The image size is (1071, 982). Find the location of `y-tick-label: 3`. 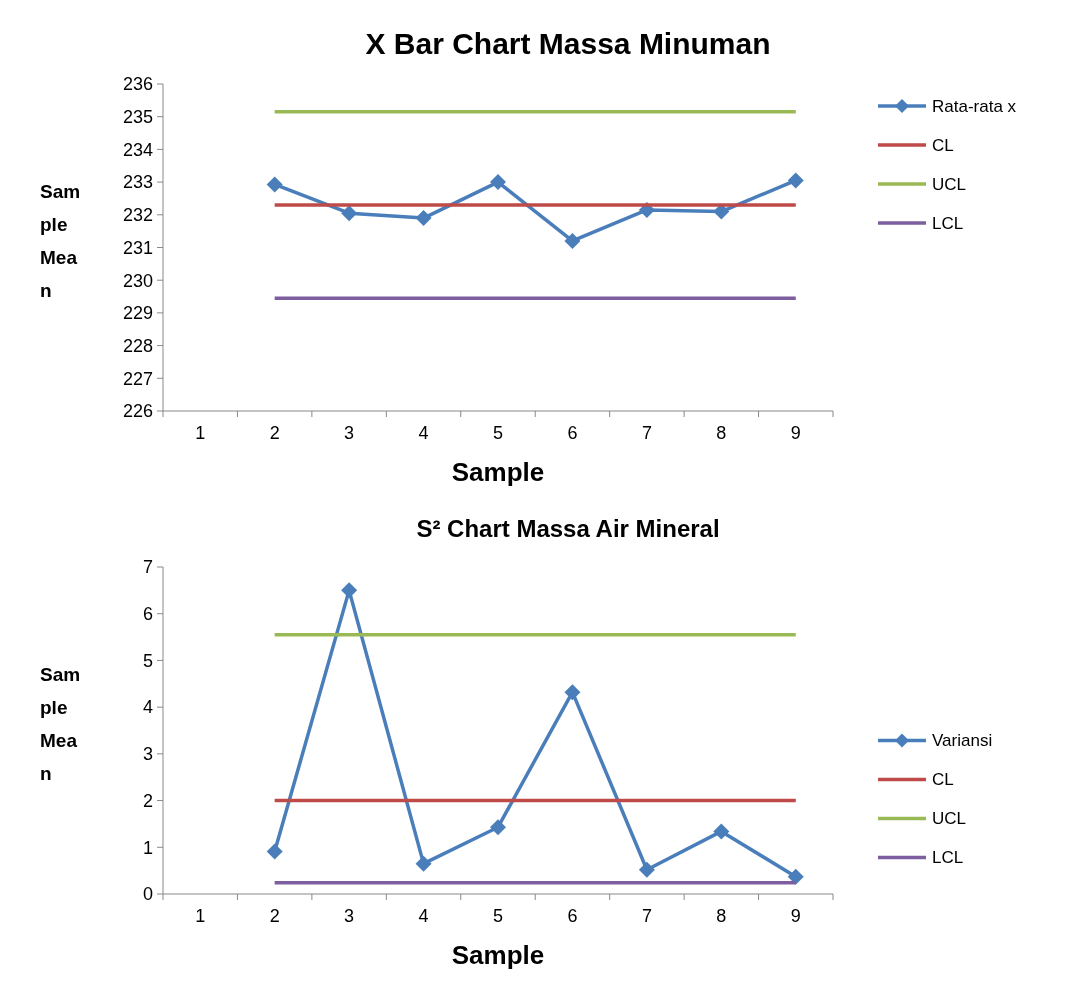

y-tick-label: 3 is located at coordinates (147, 754).